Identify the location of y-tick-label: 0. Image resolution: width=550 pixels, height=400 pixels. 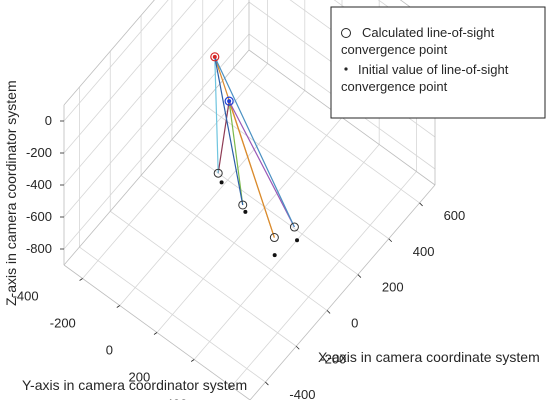
(109, 350).